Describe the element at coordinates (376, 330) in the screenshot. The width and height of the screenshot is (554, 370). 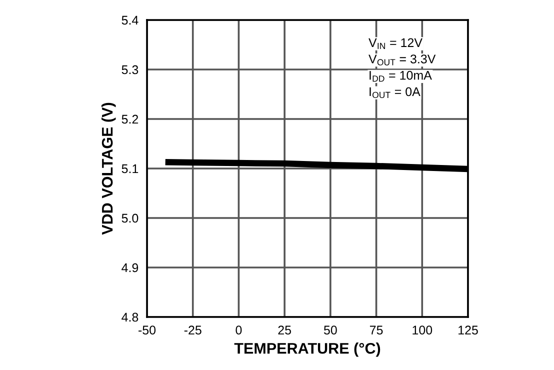
I see `x-tick-label: 75` at that location.